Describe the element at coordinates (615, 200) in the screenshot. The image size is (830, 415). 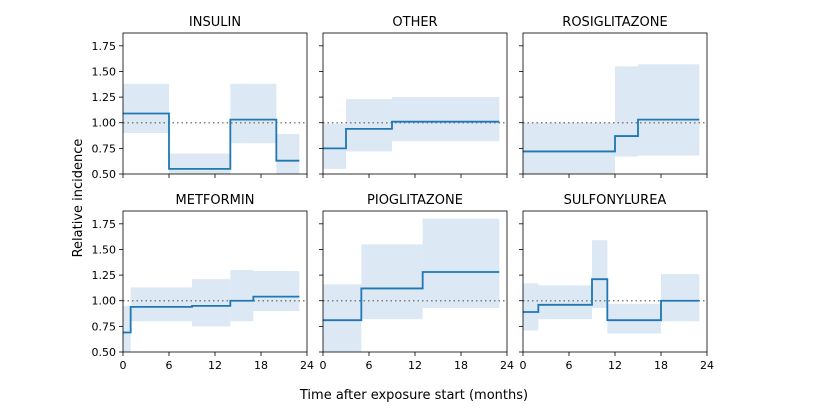
I see `panel-title: SULFONYLUREA` at that location.